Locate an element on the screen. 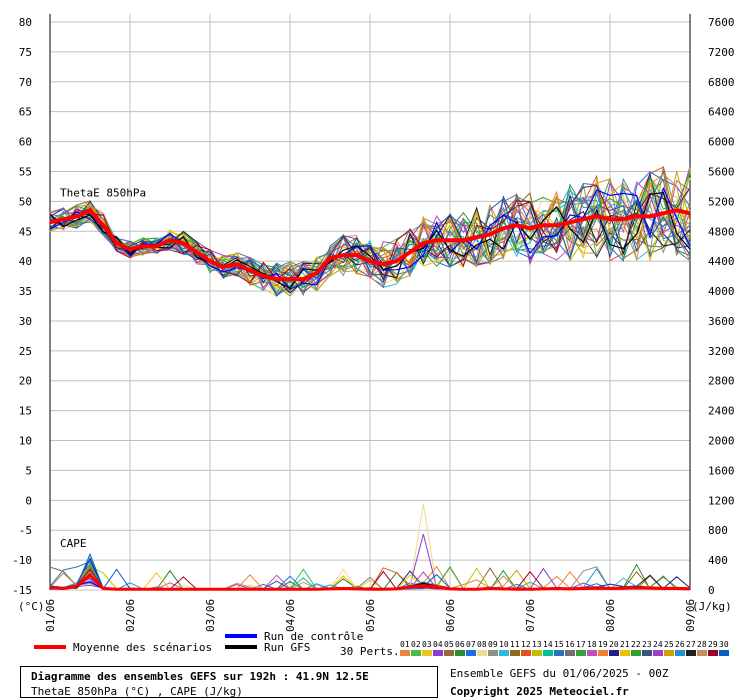 This screenshot has width=740, height=700. x-tick-label: 04/06 is located at coordinates (290, 615).